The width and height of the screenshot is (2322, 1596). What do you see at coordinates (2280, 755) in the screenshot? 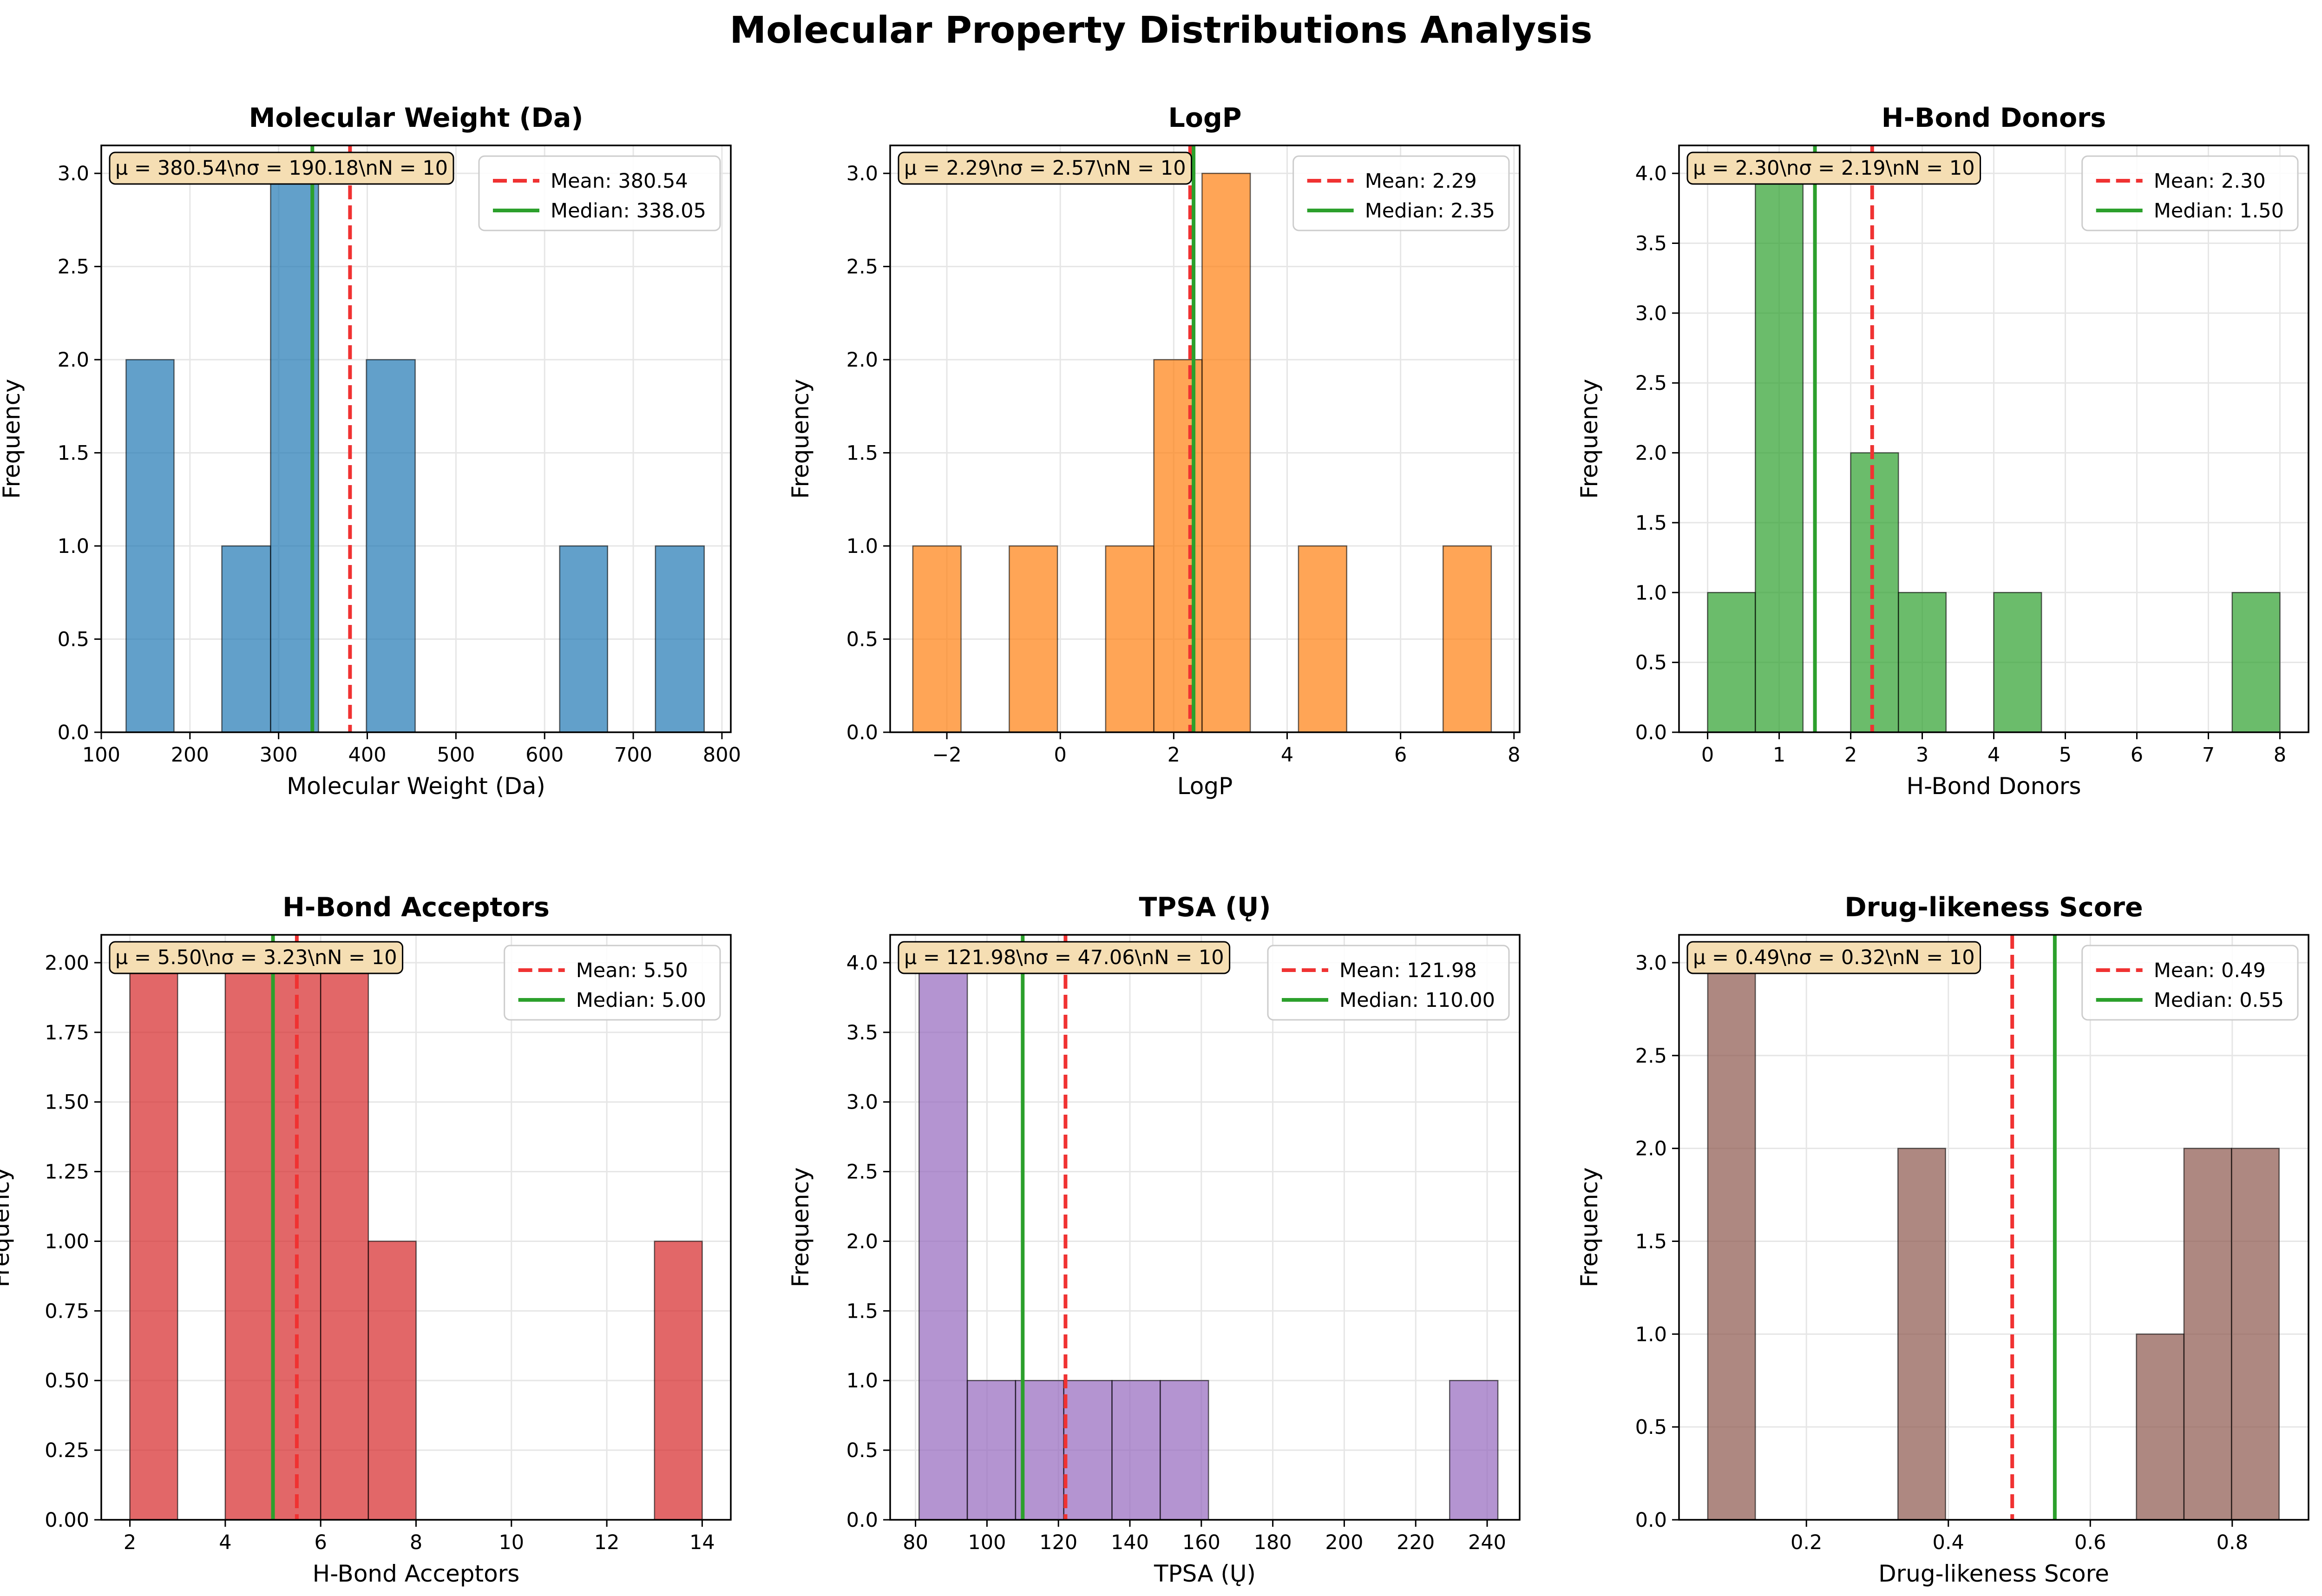
I see `x-tick-label: 8` at bounding box center [2280, 755].